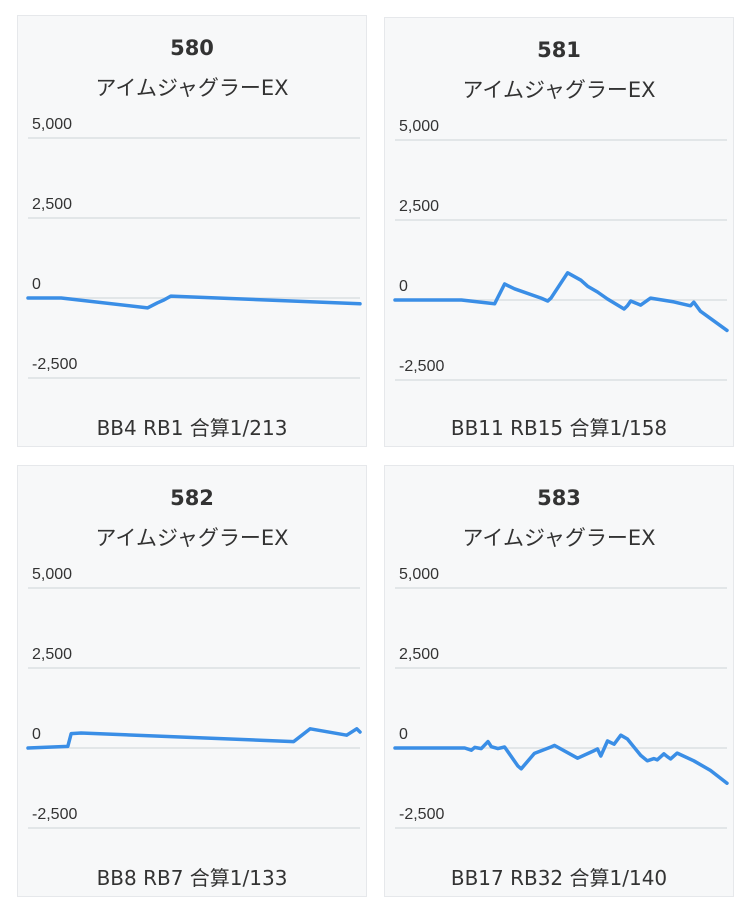 The width and height of the screenshot is (750, 911). What do you see at coordinates (192, 428) in the screenshot?
I see `bonus-stats: BB4 RB1 合算1/213` at bounding box center [192, 428].